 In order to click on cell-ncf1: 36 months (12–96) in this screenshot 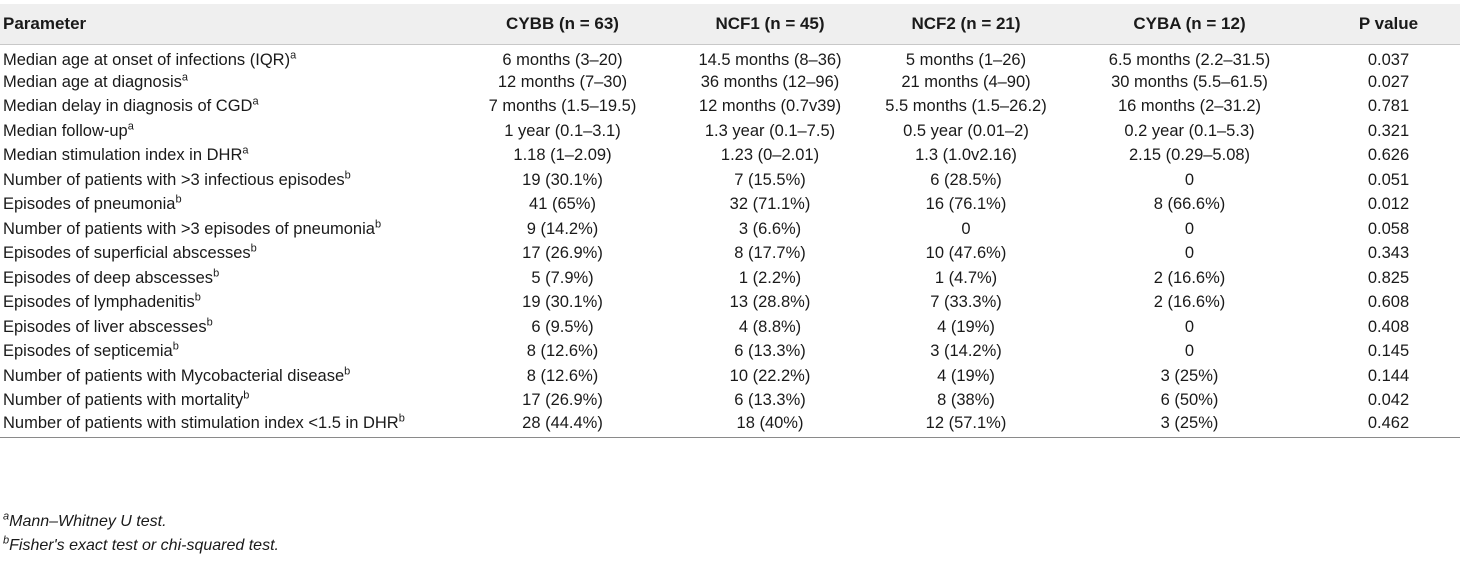, I will do `click(770, 81)`.